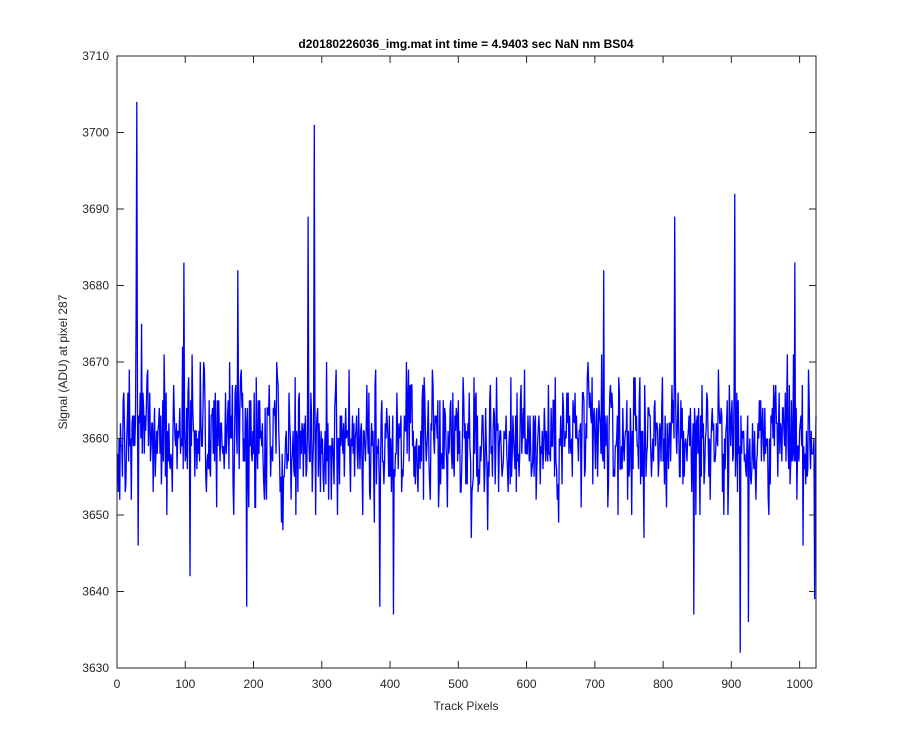 This screenshot has height=750, width=900. I want to click on y-tick-label: 3660, so click(95, 439).